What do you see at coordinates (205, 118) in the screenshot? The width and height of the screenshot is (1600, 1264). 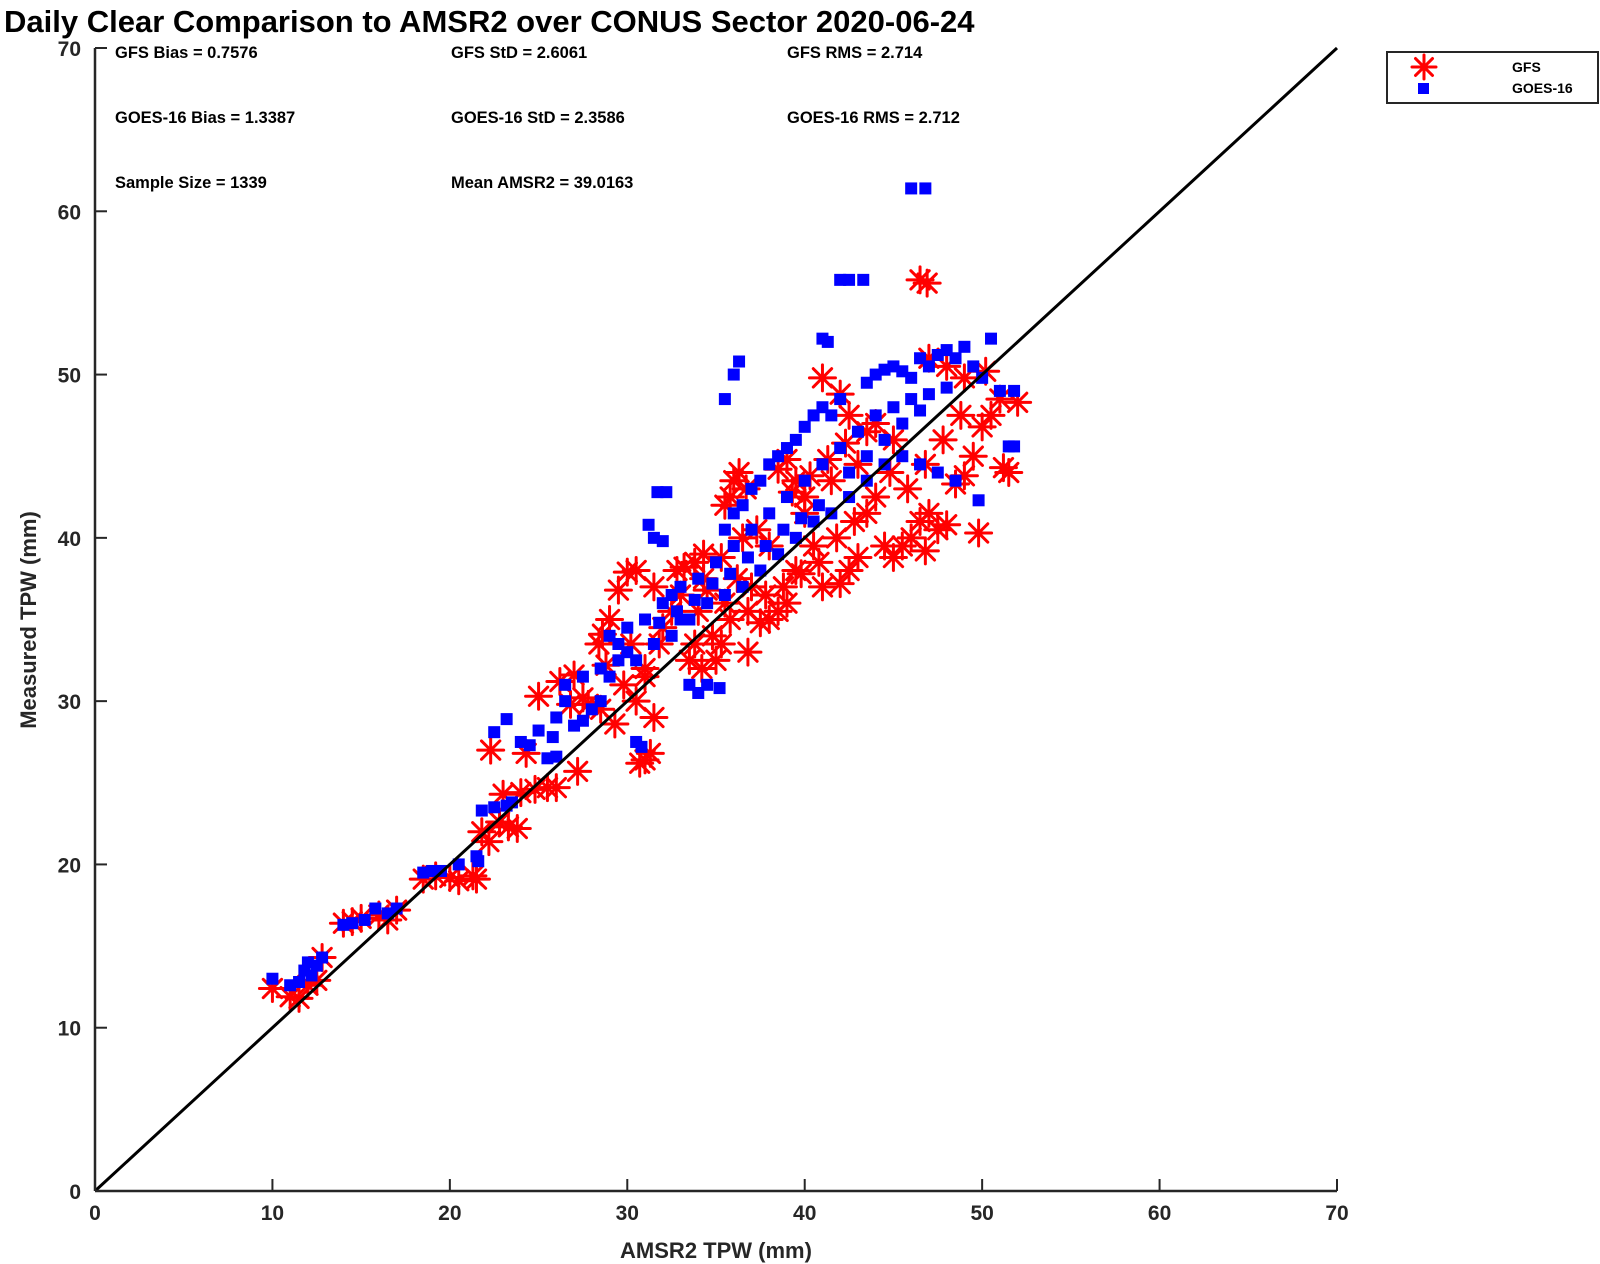 I see `stat-goes-bias: GOES-16 Bias = 1.3387` at bounding box center [205, 118].